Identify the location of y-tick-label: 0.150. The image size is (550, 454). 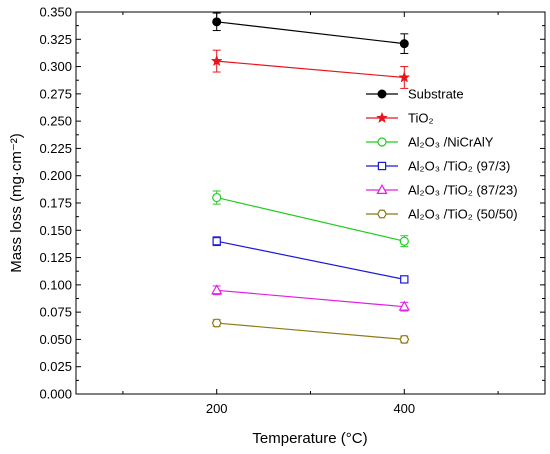
(55, 230).